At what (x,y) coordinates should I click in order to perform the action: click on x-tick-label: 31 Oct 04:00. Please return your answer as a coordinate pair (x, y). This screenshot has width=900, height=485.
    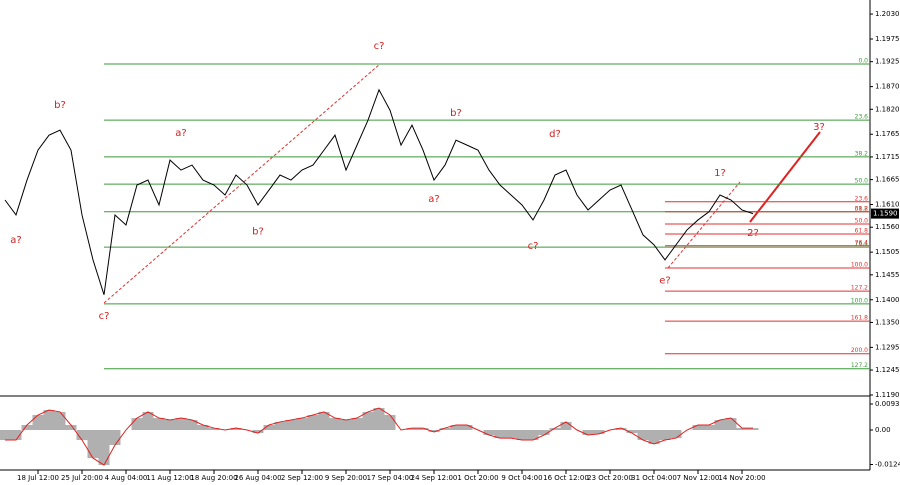
    Looking at the image, I should click on (654, 478).